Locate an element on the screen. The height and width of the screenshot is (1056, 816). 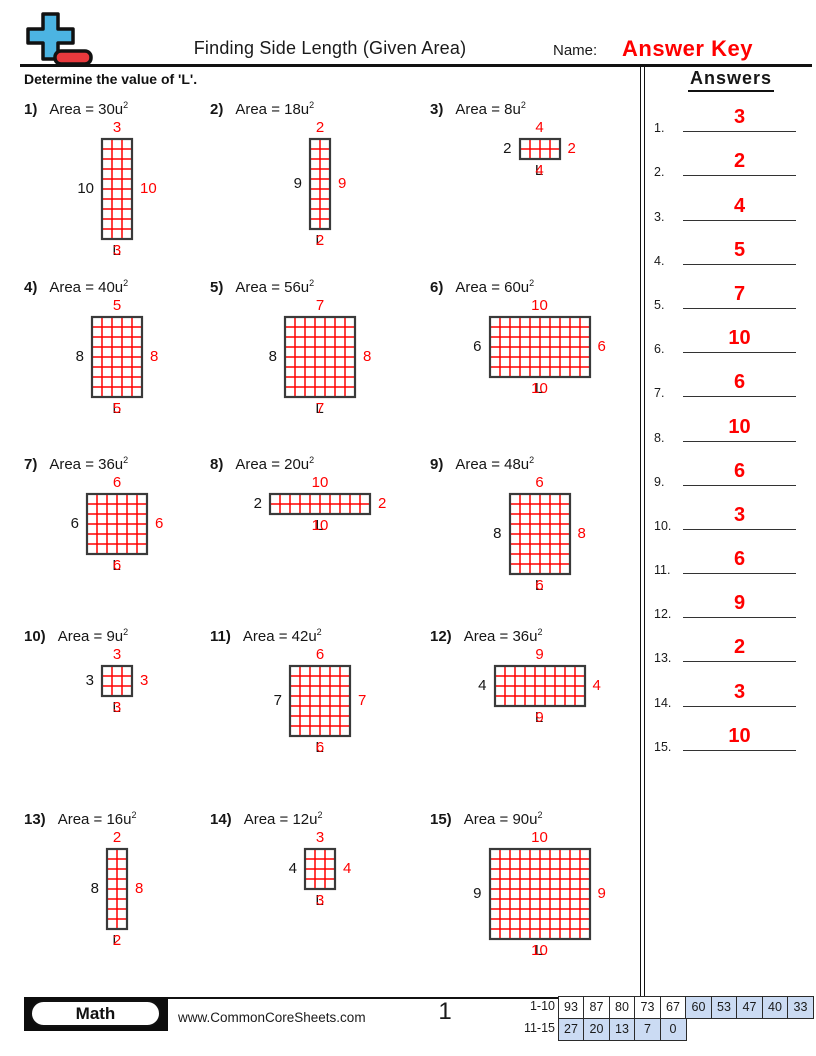
answer-value: 10 is located at coordinates (739, 735).